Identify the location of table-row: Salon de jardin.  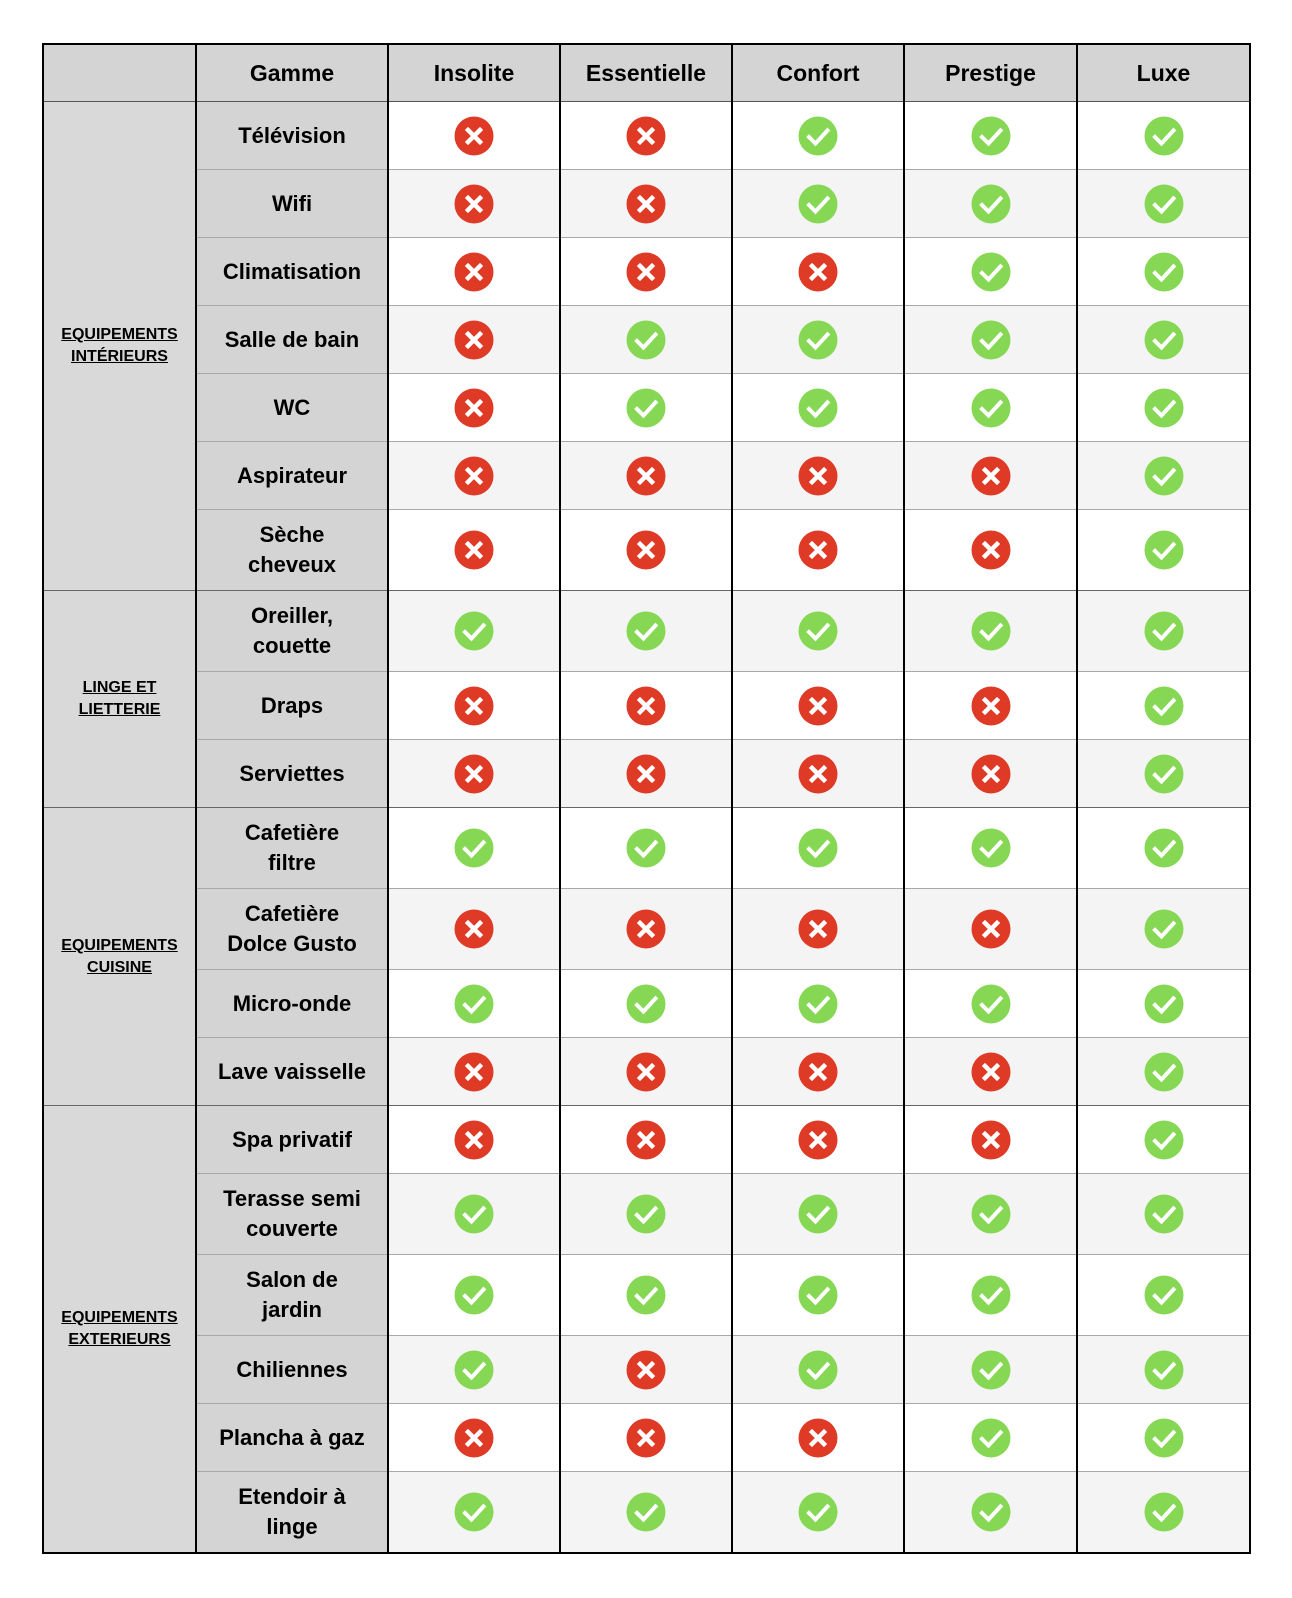
(646, 1295).